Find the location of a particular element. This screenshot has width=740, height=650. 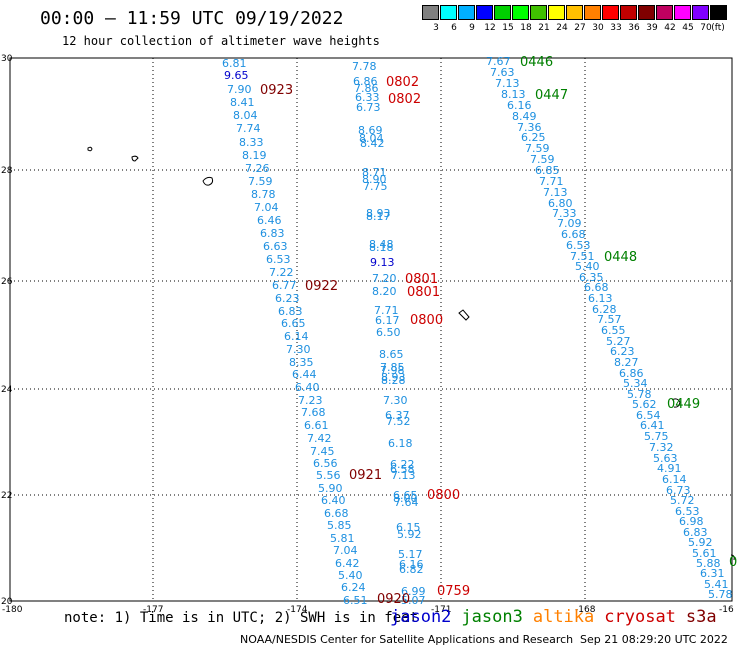

pass-time-label: 0922 is located at coordinates (321, 286).